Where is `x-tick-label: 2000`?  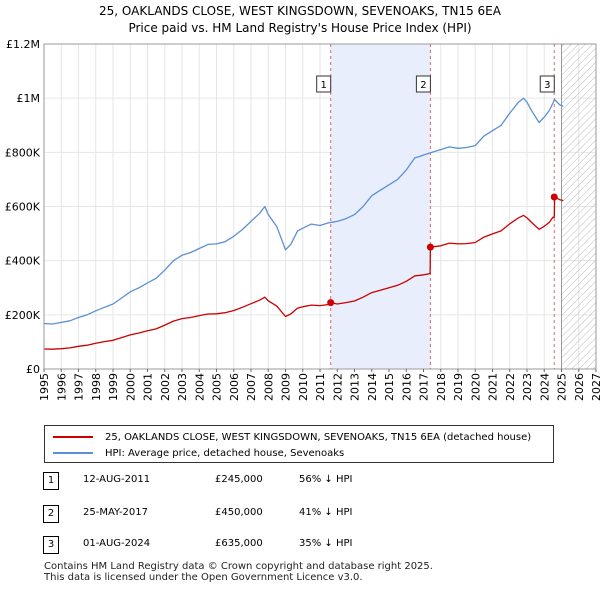
x-tick-label: 2000 is located at coordinates (130, 387).